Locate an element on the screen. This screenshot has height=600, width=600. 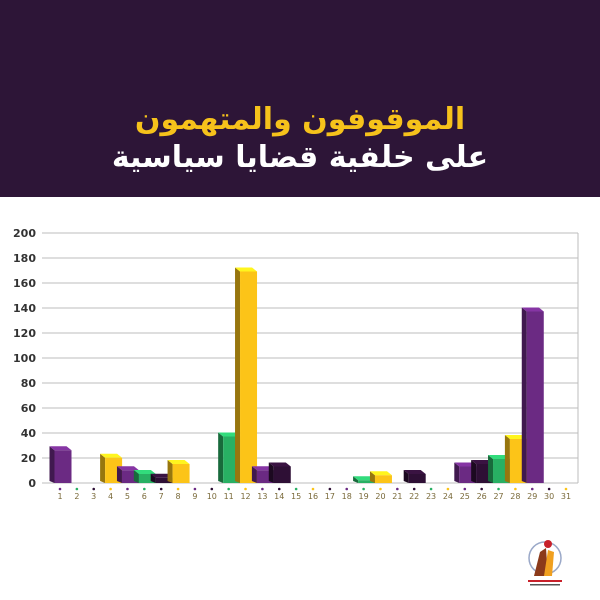
x-tick-label: 18 is located at coordinates (347, 496).